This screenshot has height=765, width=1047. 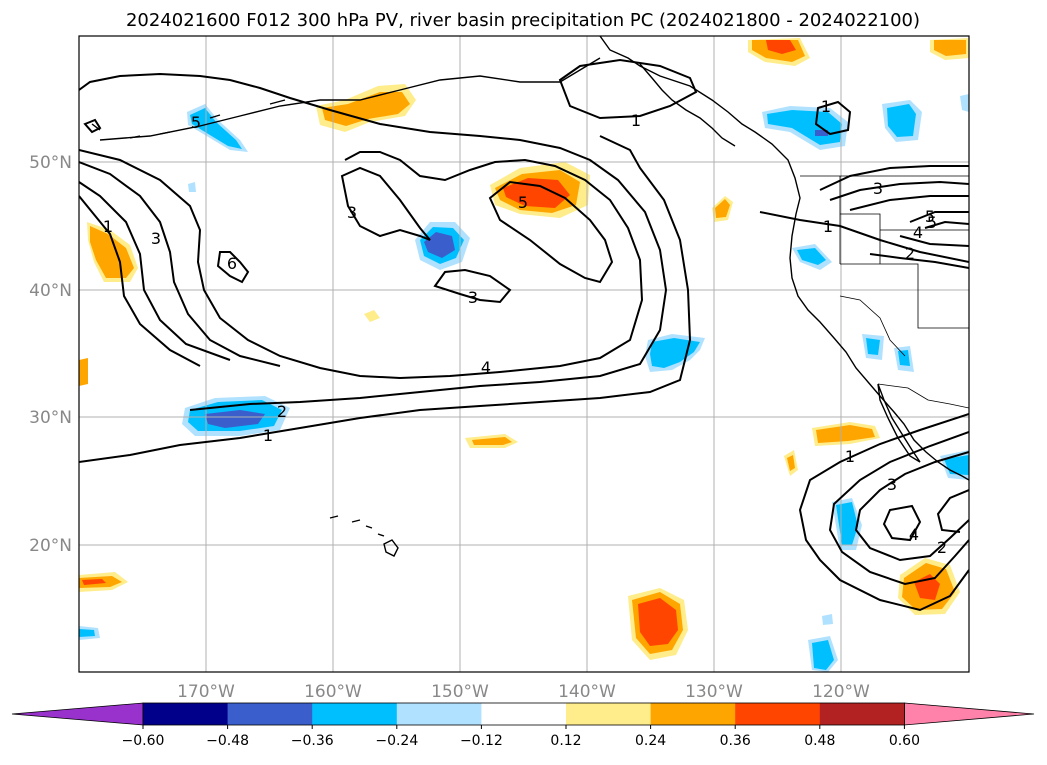 I want to click on coastline-aleutians, so click(x=188, y=119).